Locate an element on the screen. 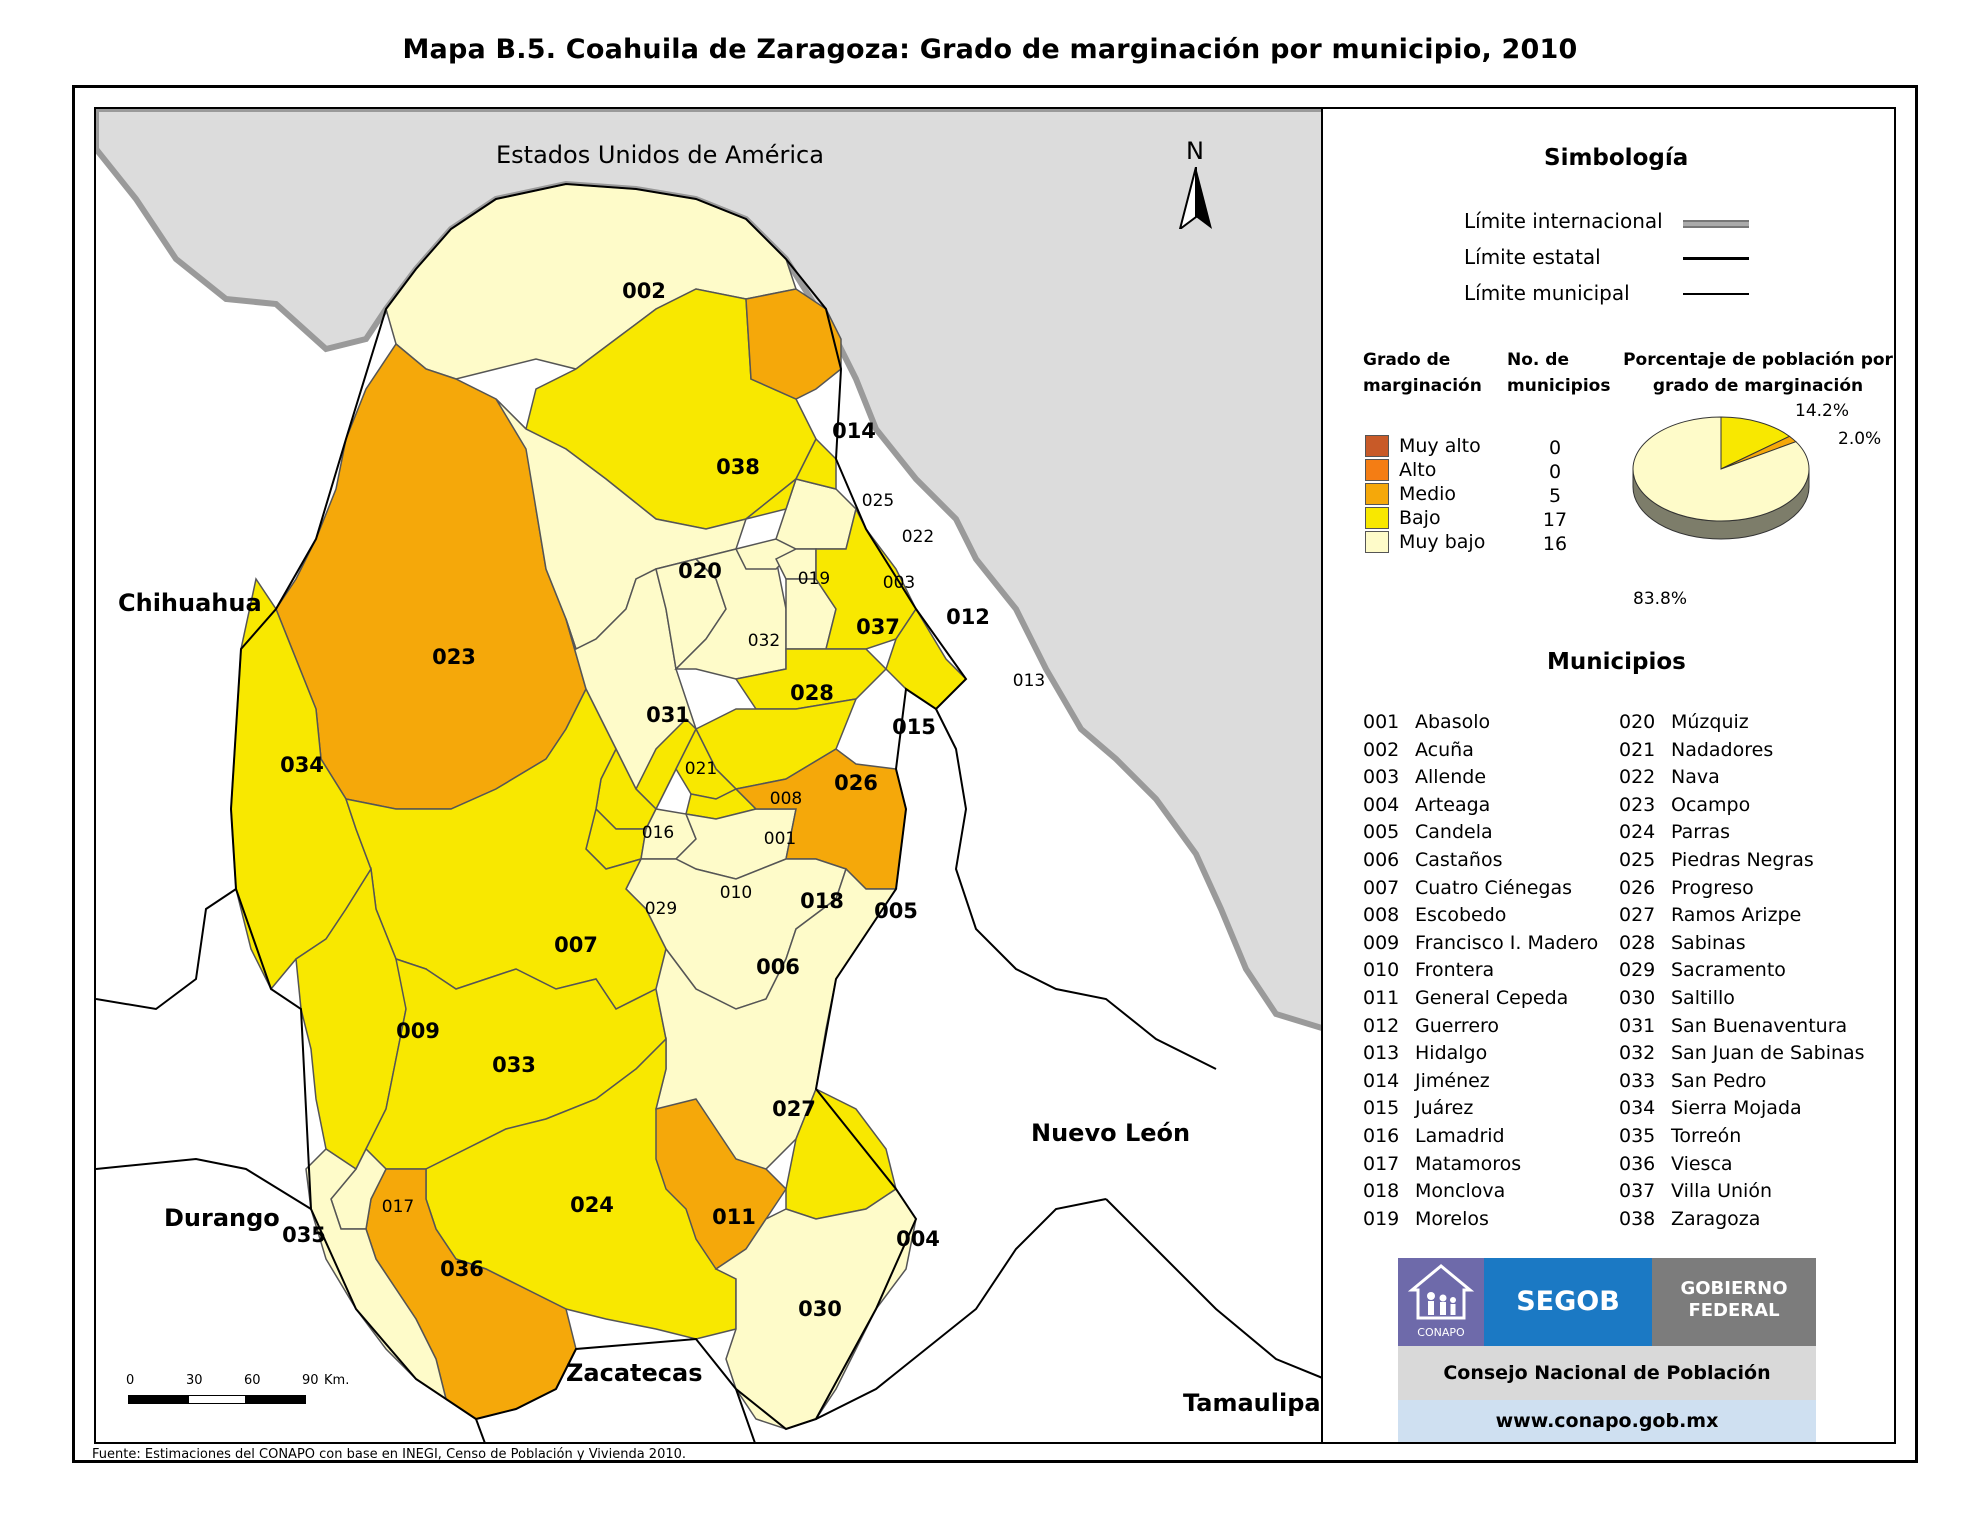  municipio-name: Morelos is located at coordinates (1452, 1218).